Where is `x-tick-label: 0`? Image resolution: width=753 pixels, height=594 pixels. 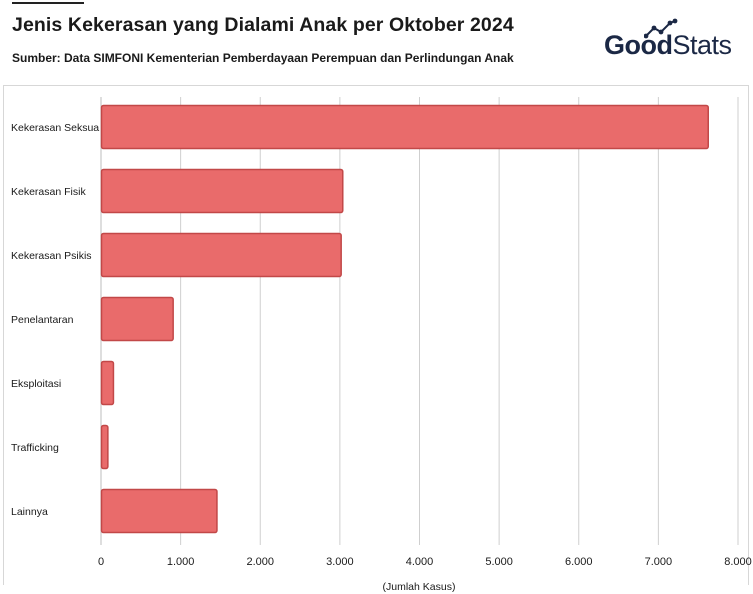
x-tick-label: 0 is located at coordinates (101, 562).